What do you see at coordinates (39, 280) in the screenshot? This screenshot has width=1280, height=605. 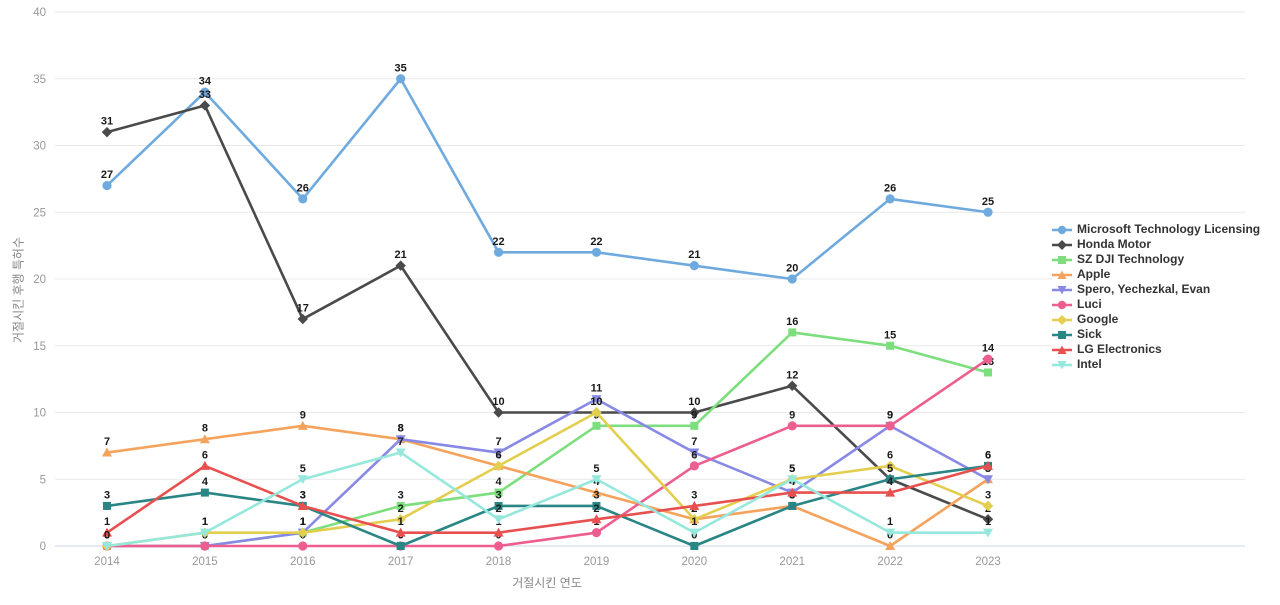 I see `y-tick-label: 20` at bounding box center [39, 280].